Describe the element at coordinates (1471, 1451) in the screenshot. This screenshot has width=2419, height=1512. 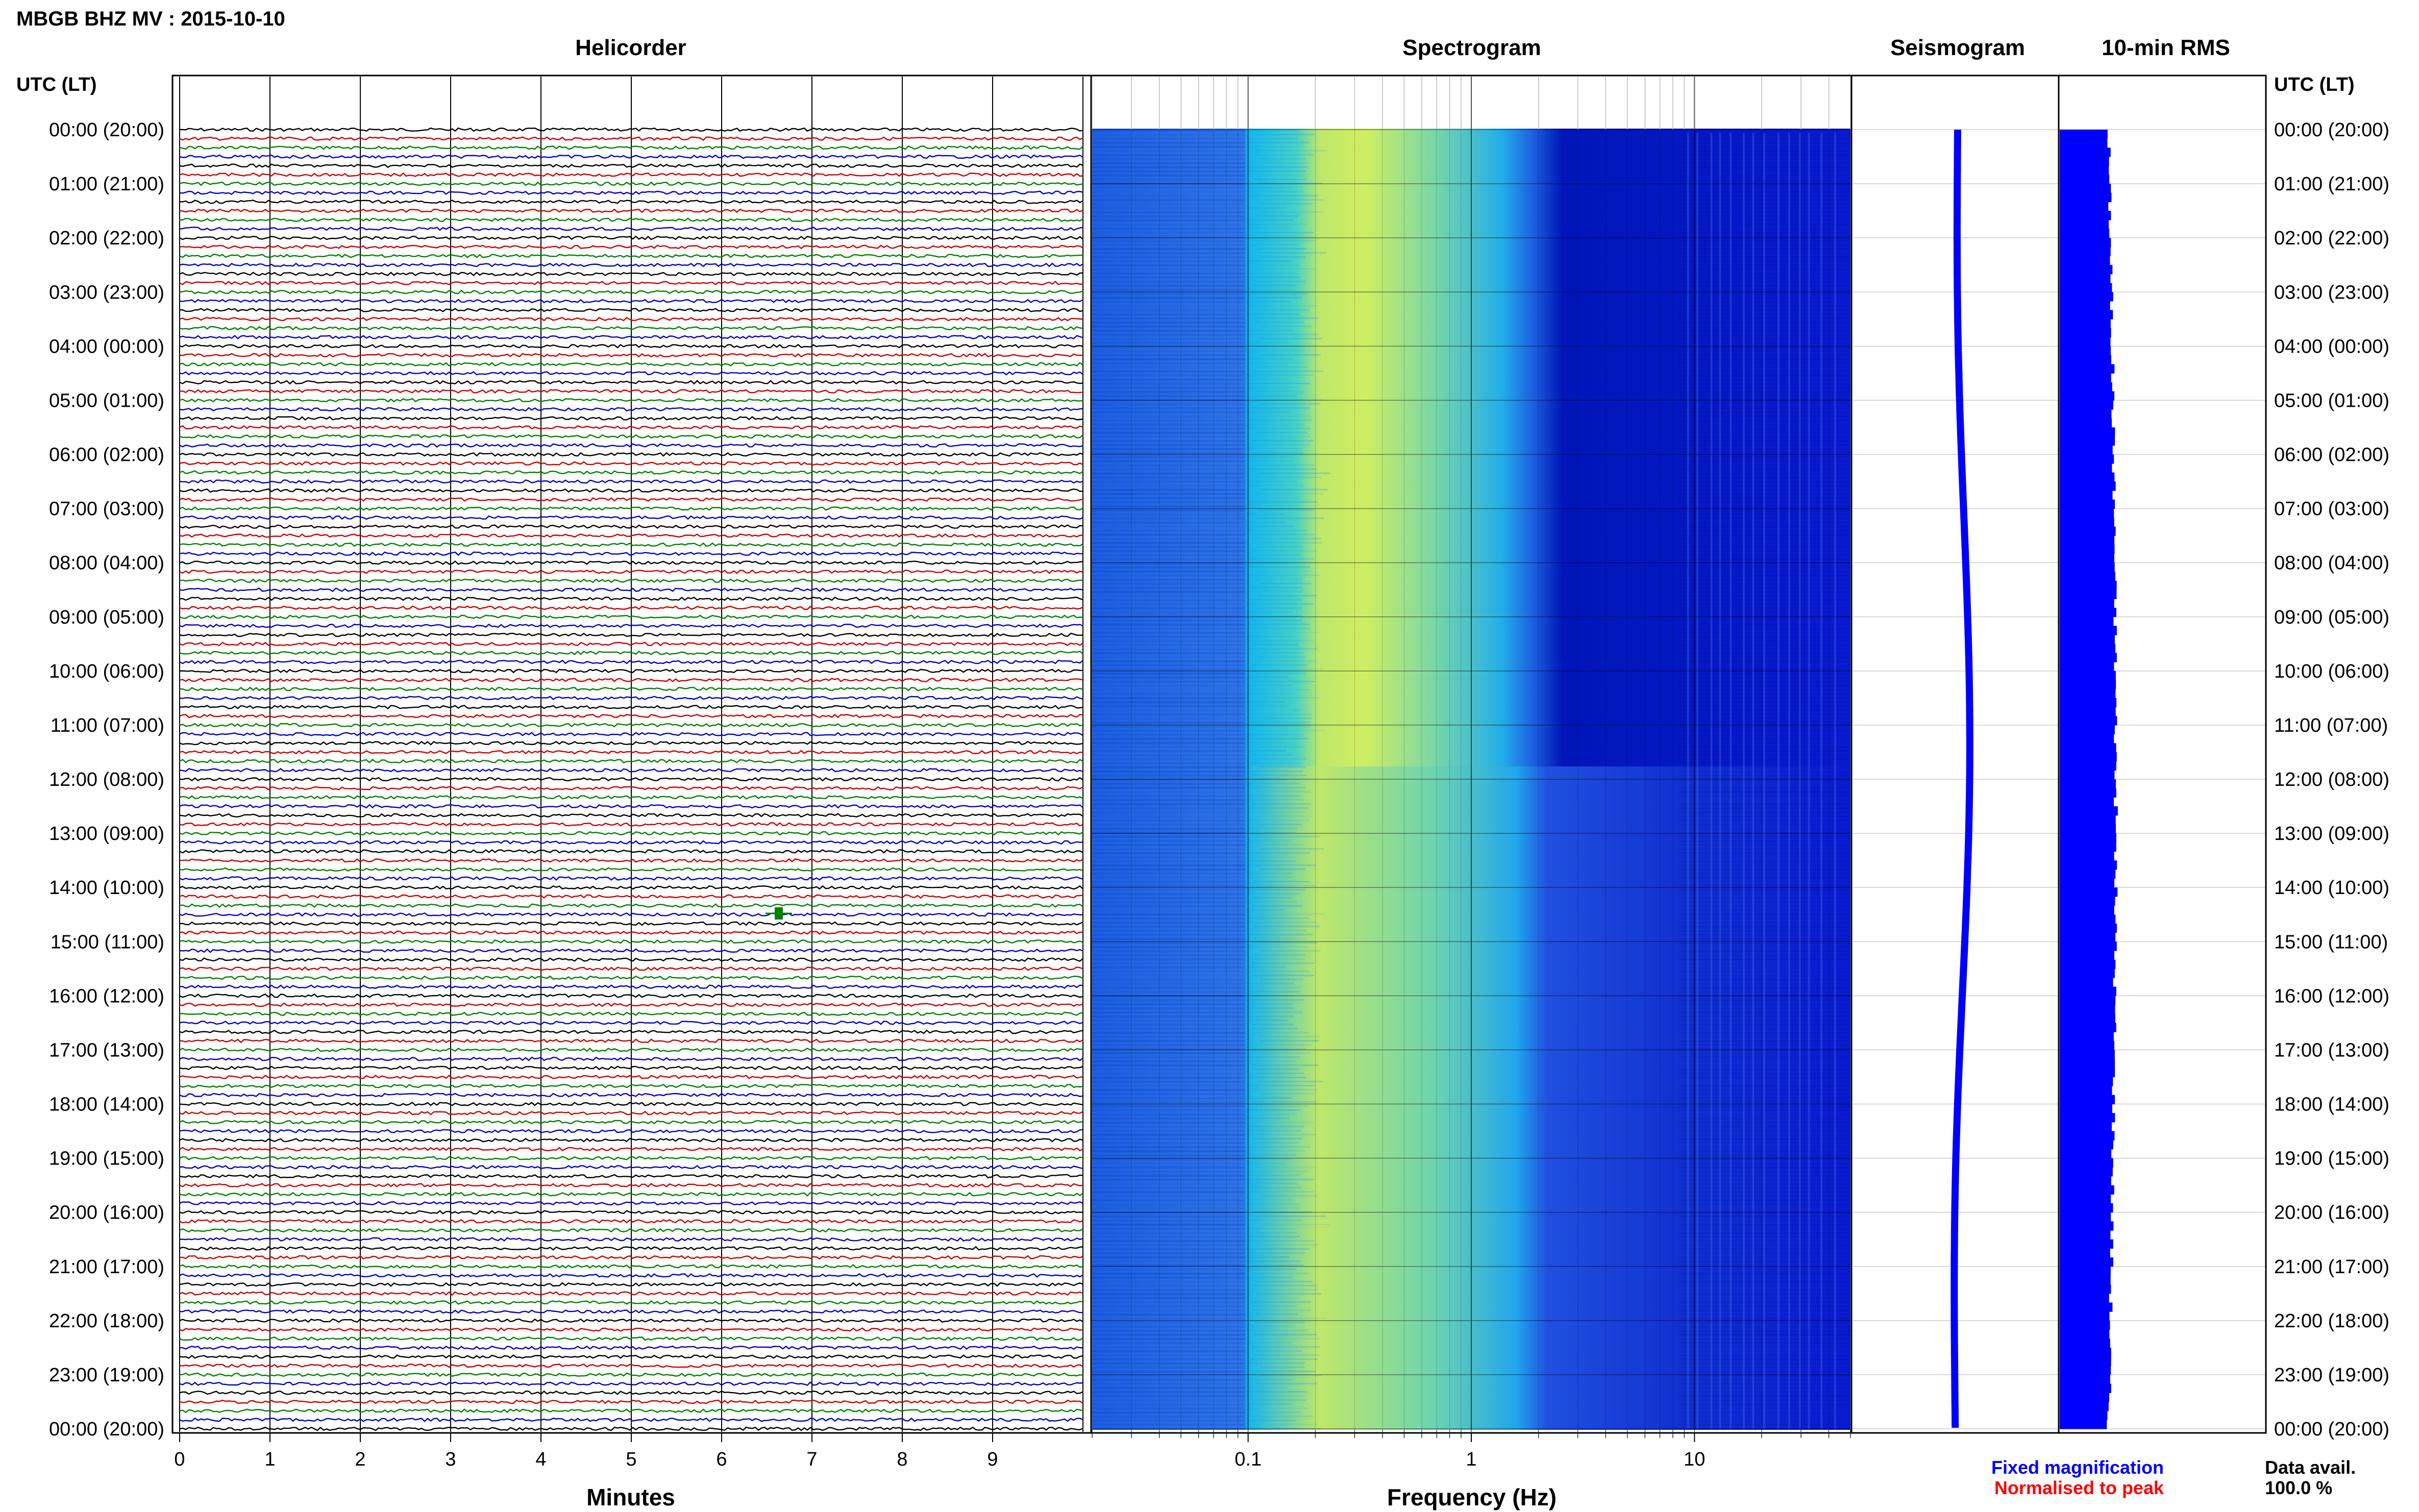
I see `frequency-axis: 0.1 1 10` at that location.